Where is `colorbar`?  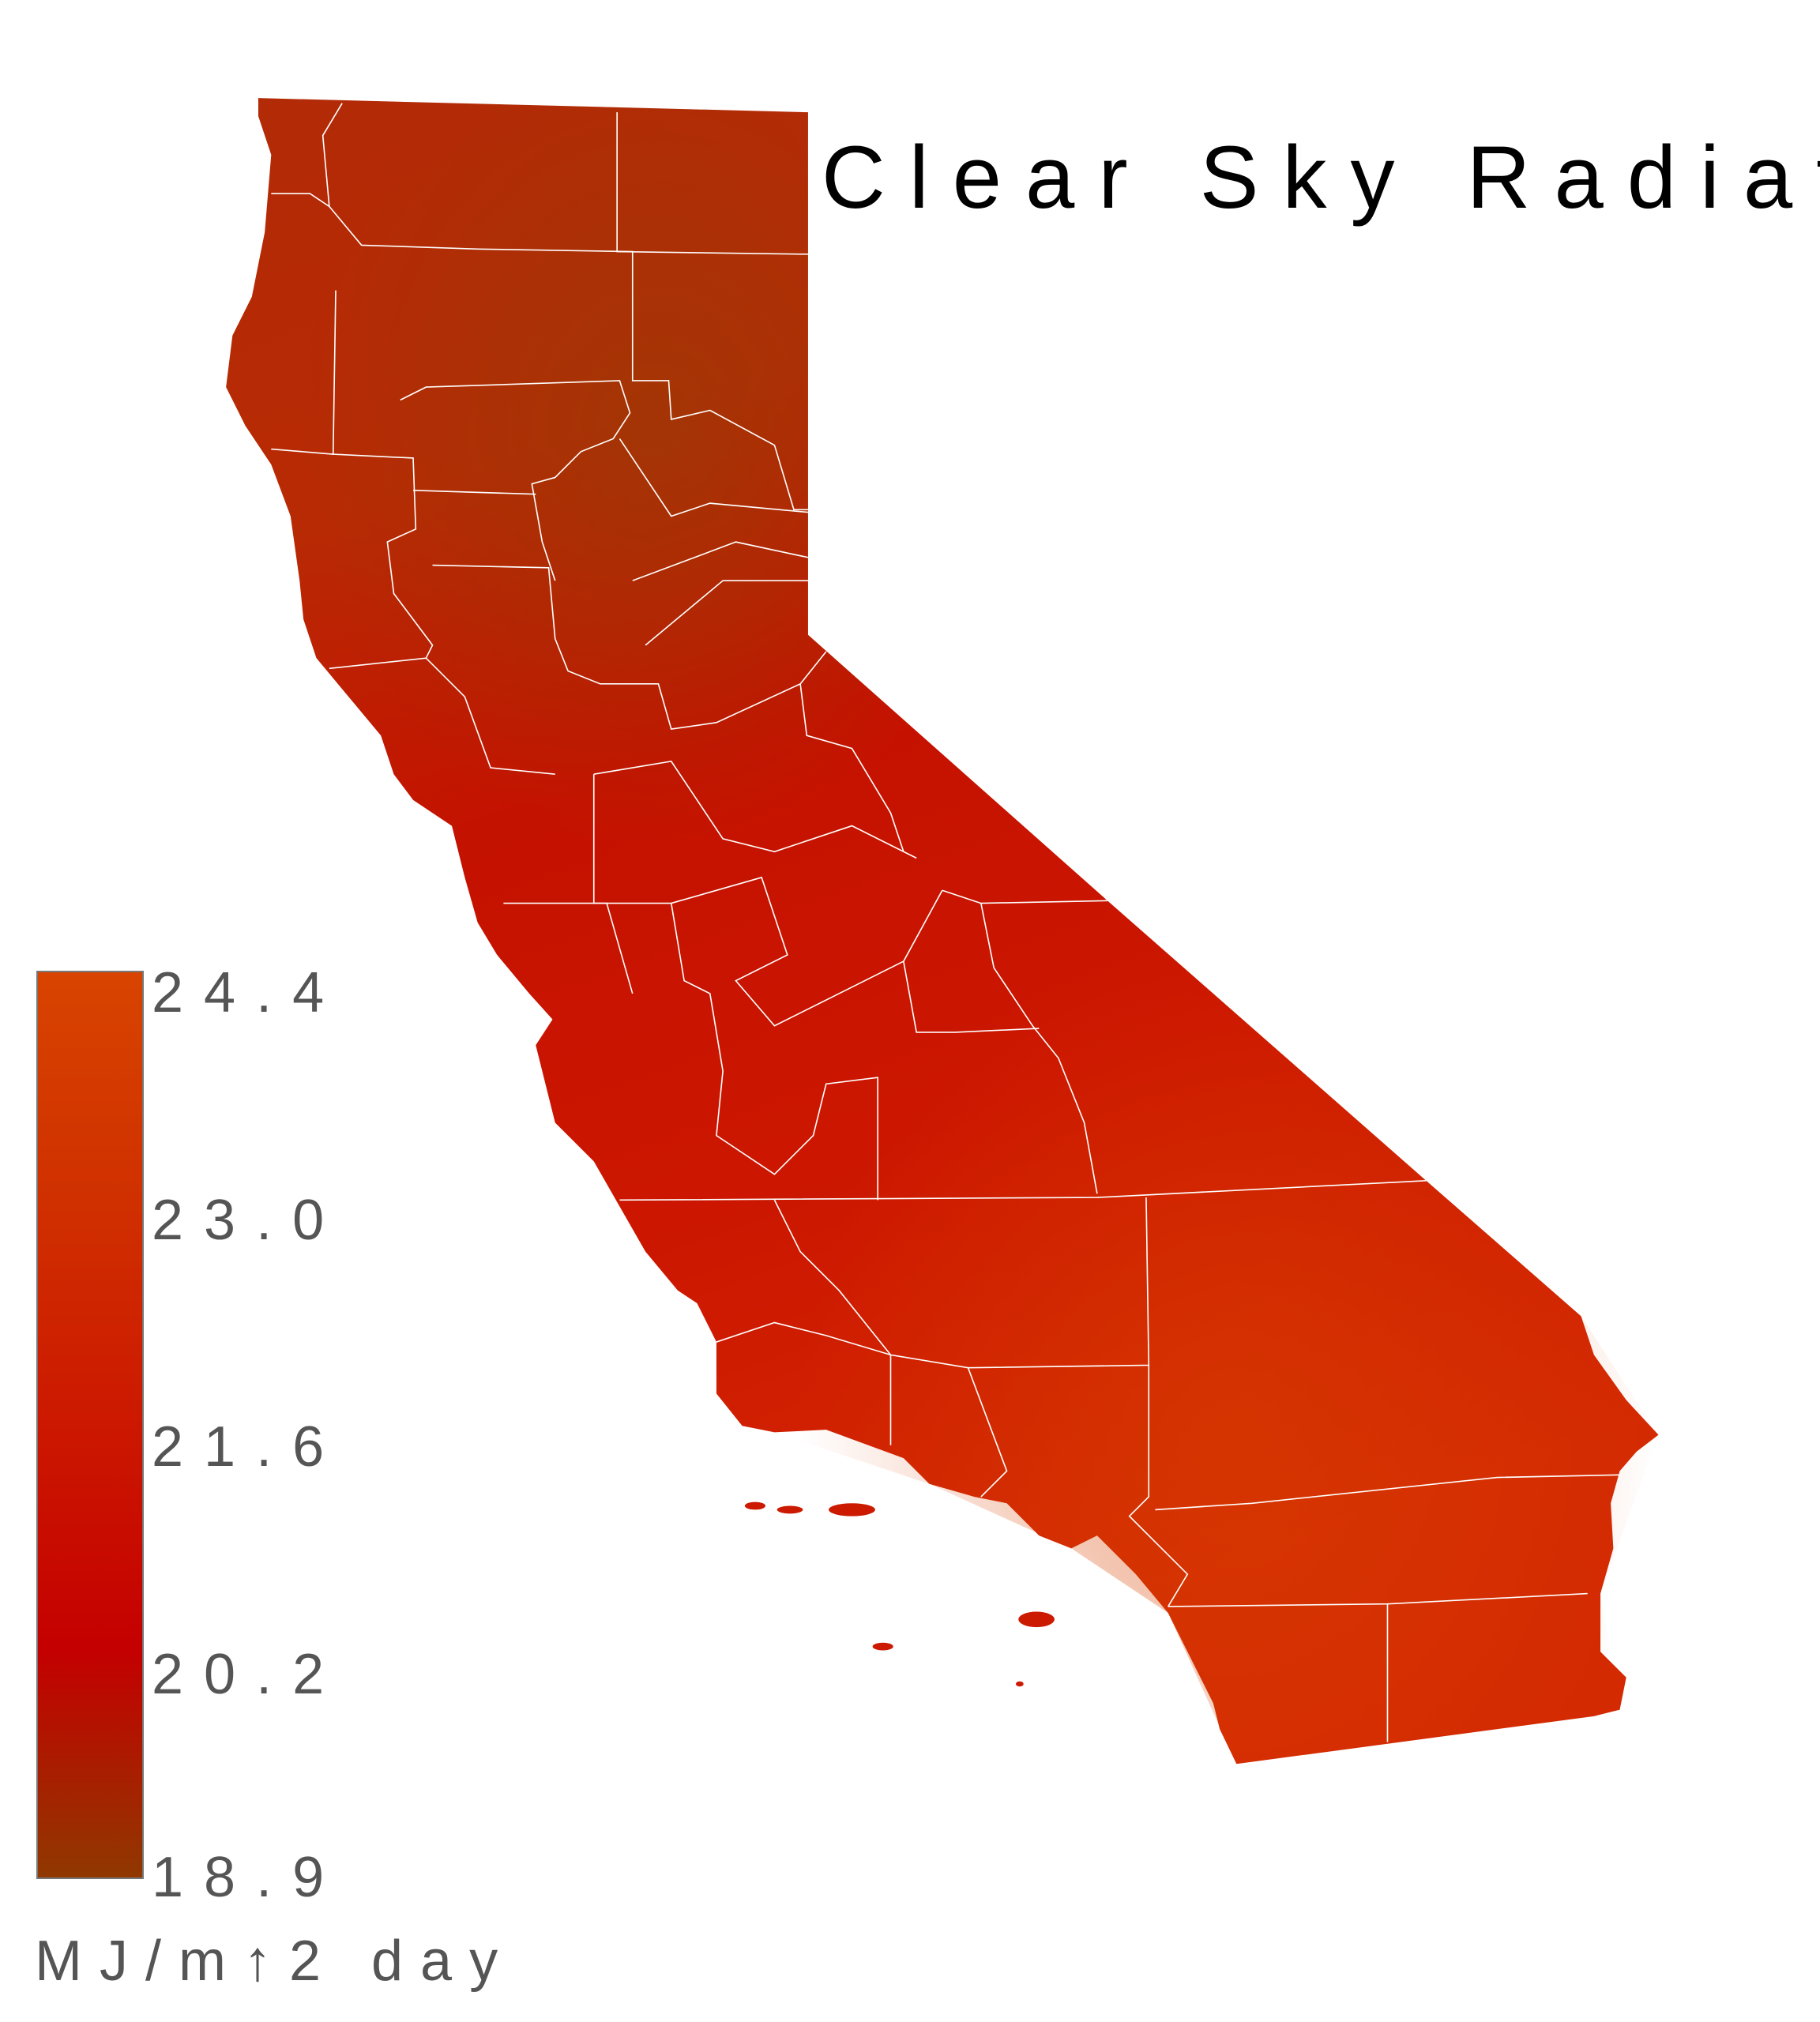 colorbar is located at coordinates (90, 1425).